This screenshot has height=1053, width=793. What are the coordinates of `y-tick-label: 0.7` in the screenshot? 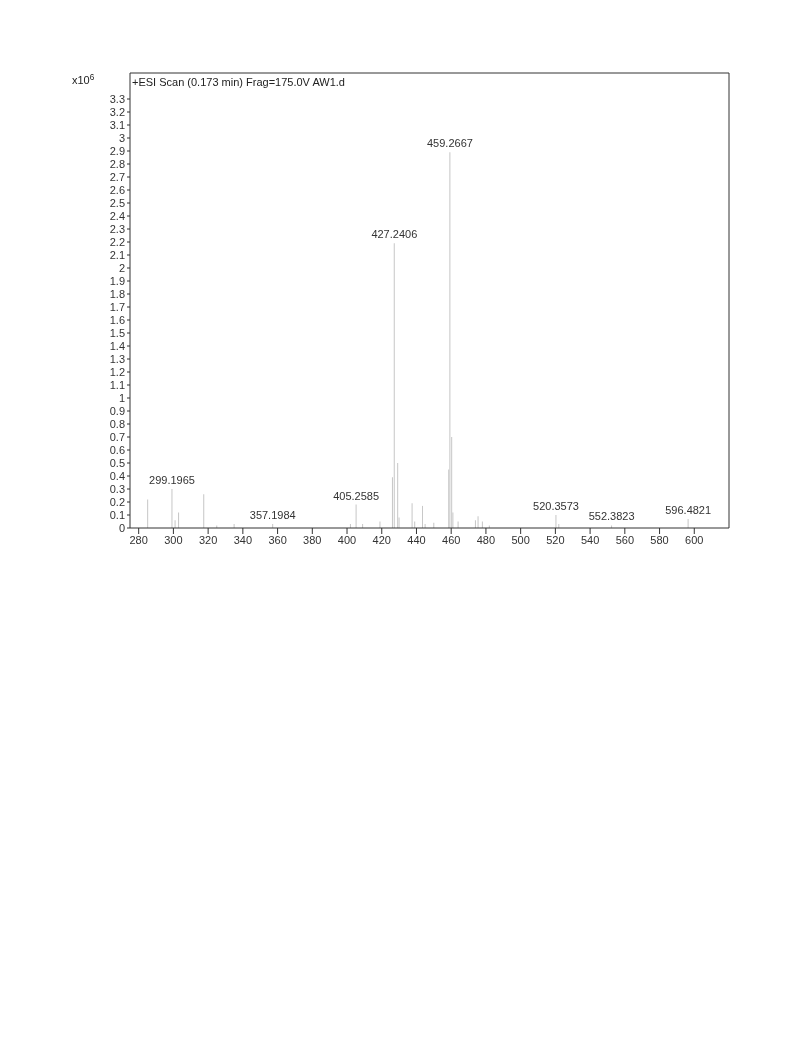 It's located at (117, 436).